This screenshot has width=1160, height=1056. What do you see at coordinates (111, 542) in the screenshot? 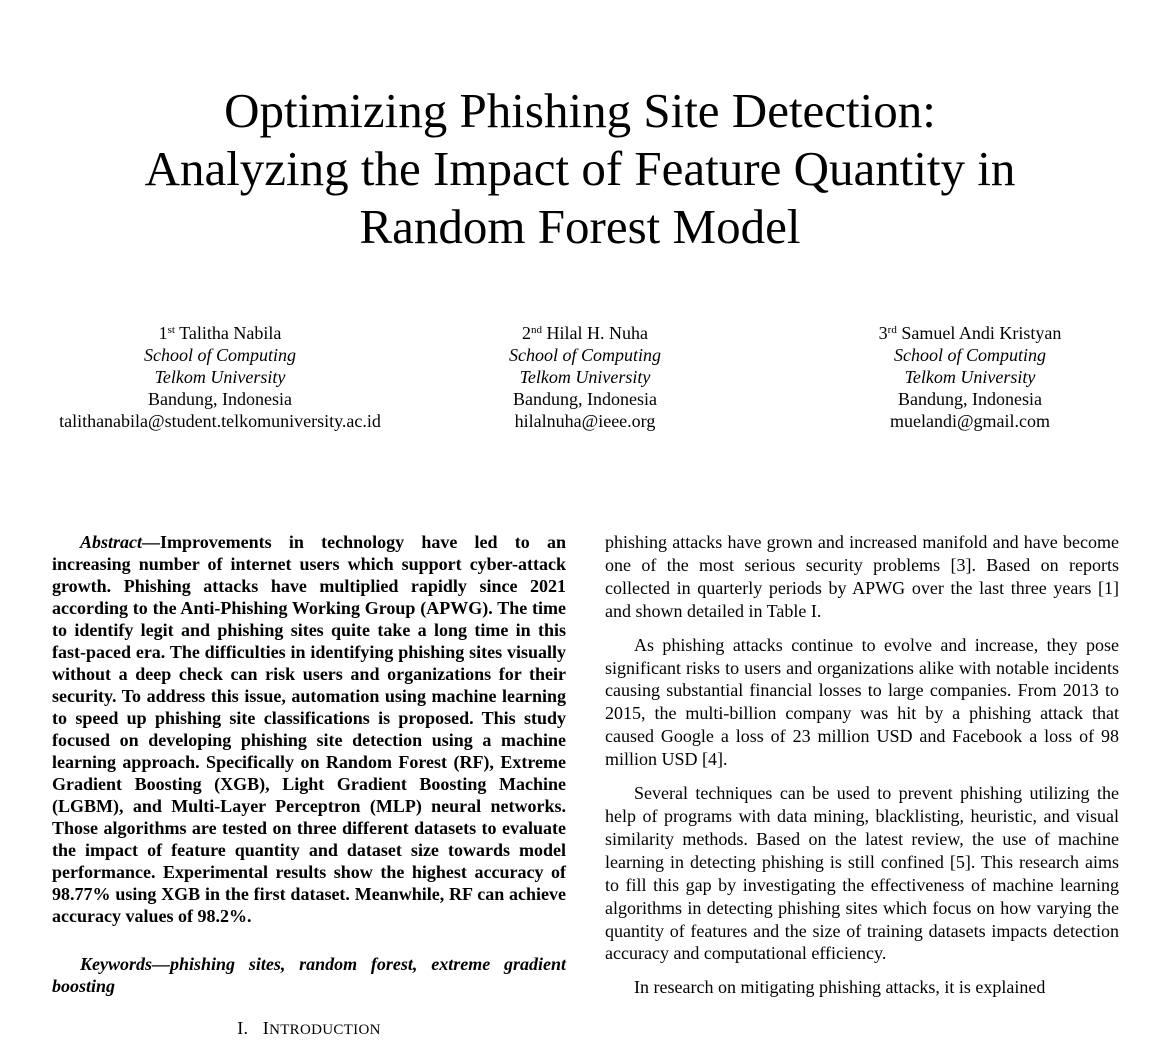
I see `abstract-label: Abstract` at bounding box center [111, 542].